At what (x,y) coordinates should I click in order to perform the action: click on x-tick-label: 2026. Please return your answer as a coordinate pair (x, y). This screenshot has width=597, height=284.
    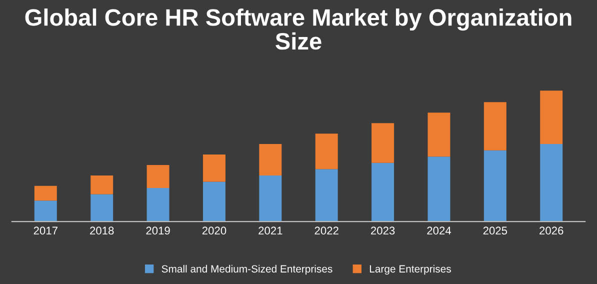
    Looking at the image, I should click on (552, 230).